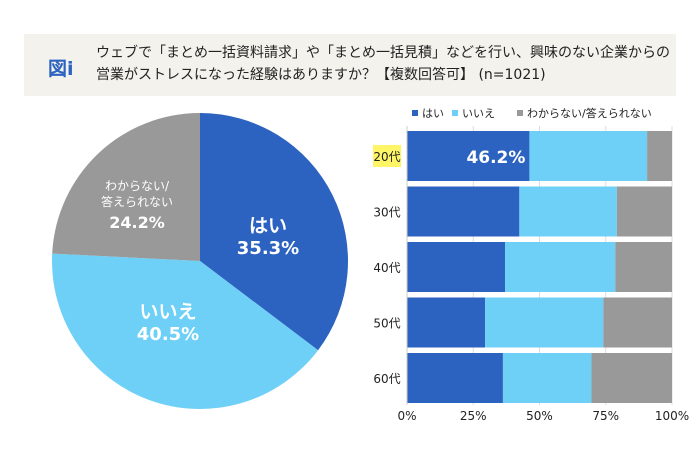  Describe the element at coordinates (168, 334) in the screenshot. I see `pie-slice-value: 40.5%` at that location.